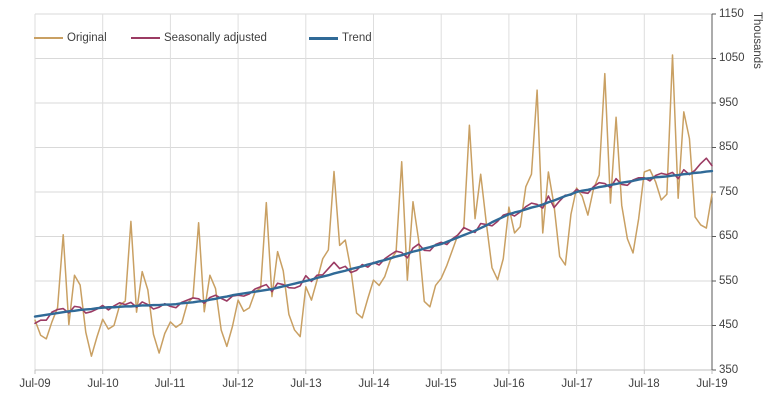 The width and height of the screenshot is (777, 400). I want to click on legend-label: Seasonally adjusted, so click(215, 38).